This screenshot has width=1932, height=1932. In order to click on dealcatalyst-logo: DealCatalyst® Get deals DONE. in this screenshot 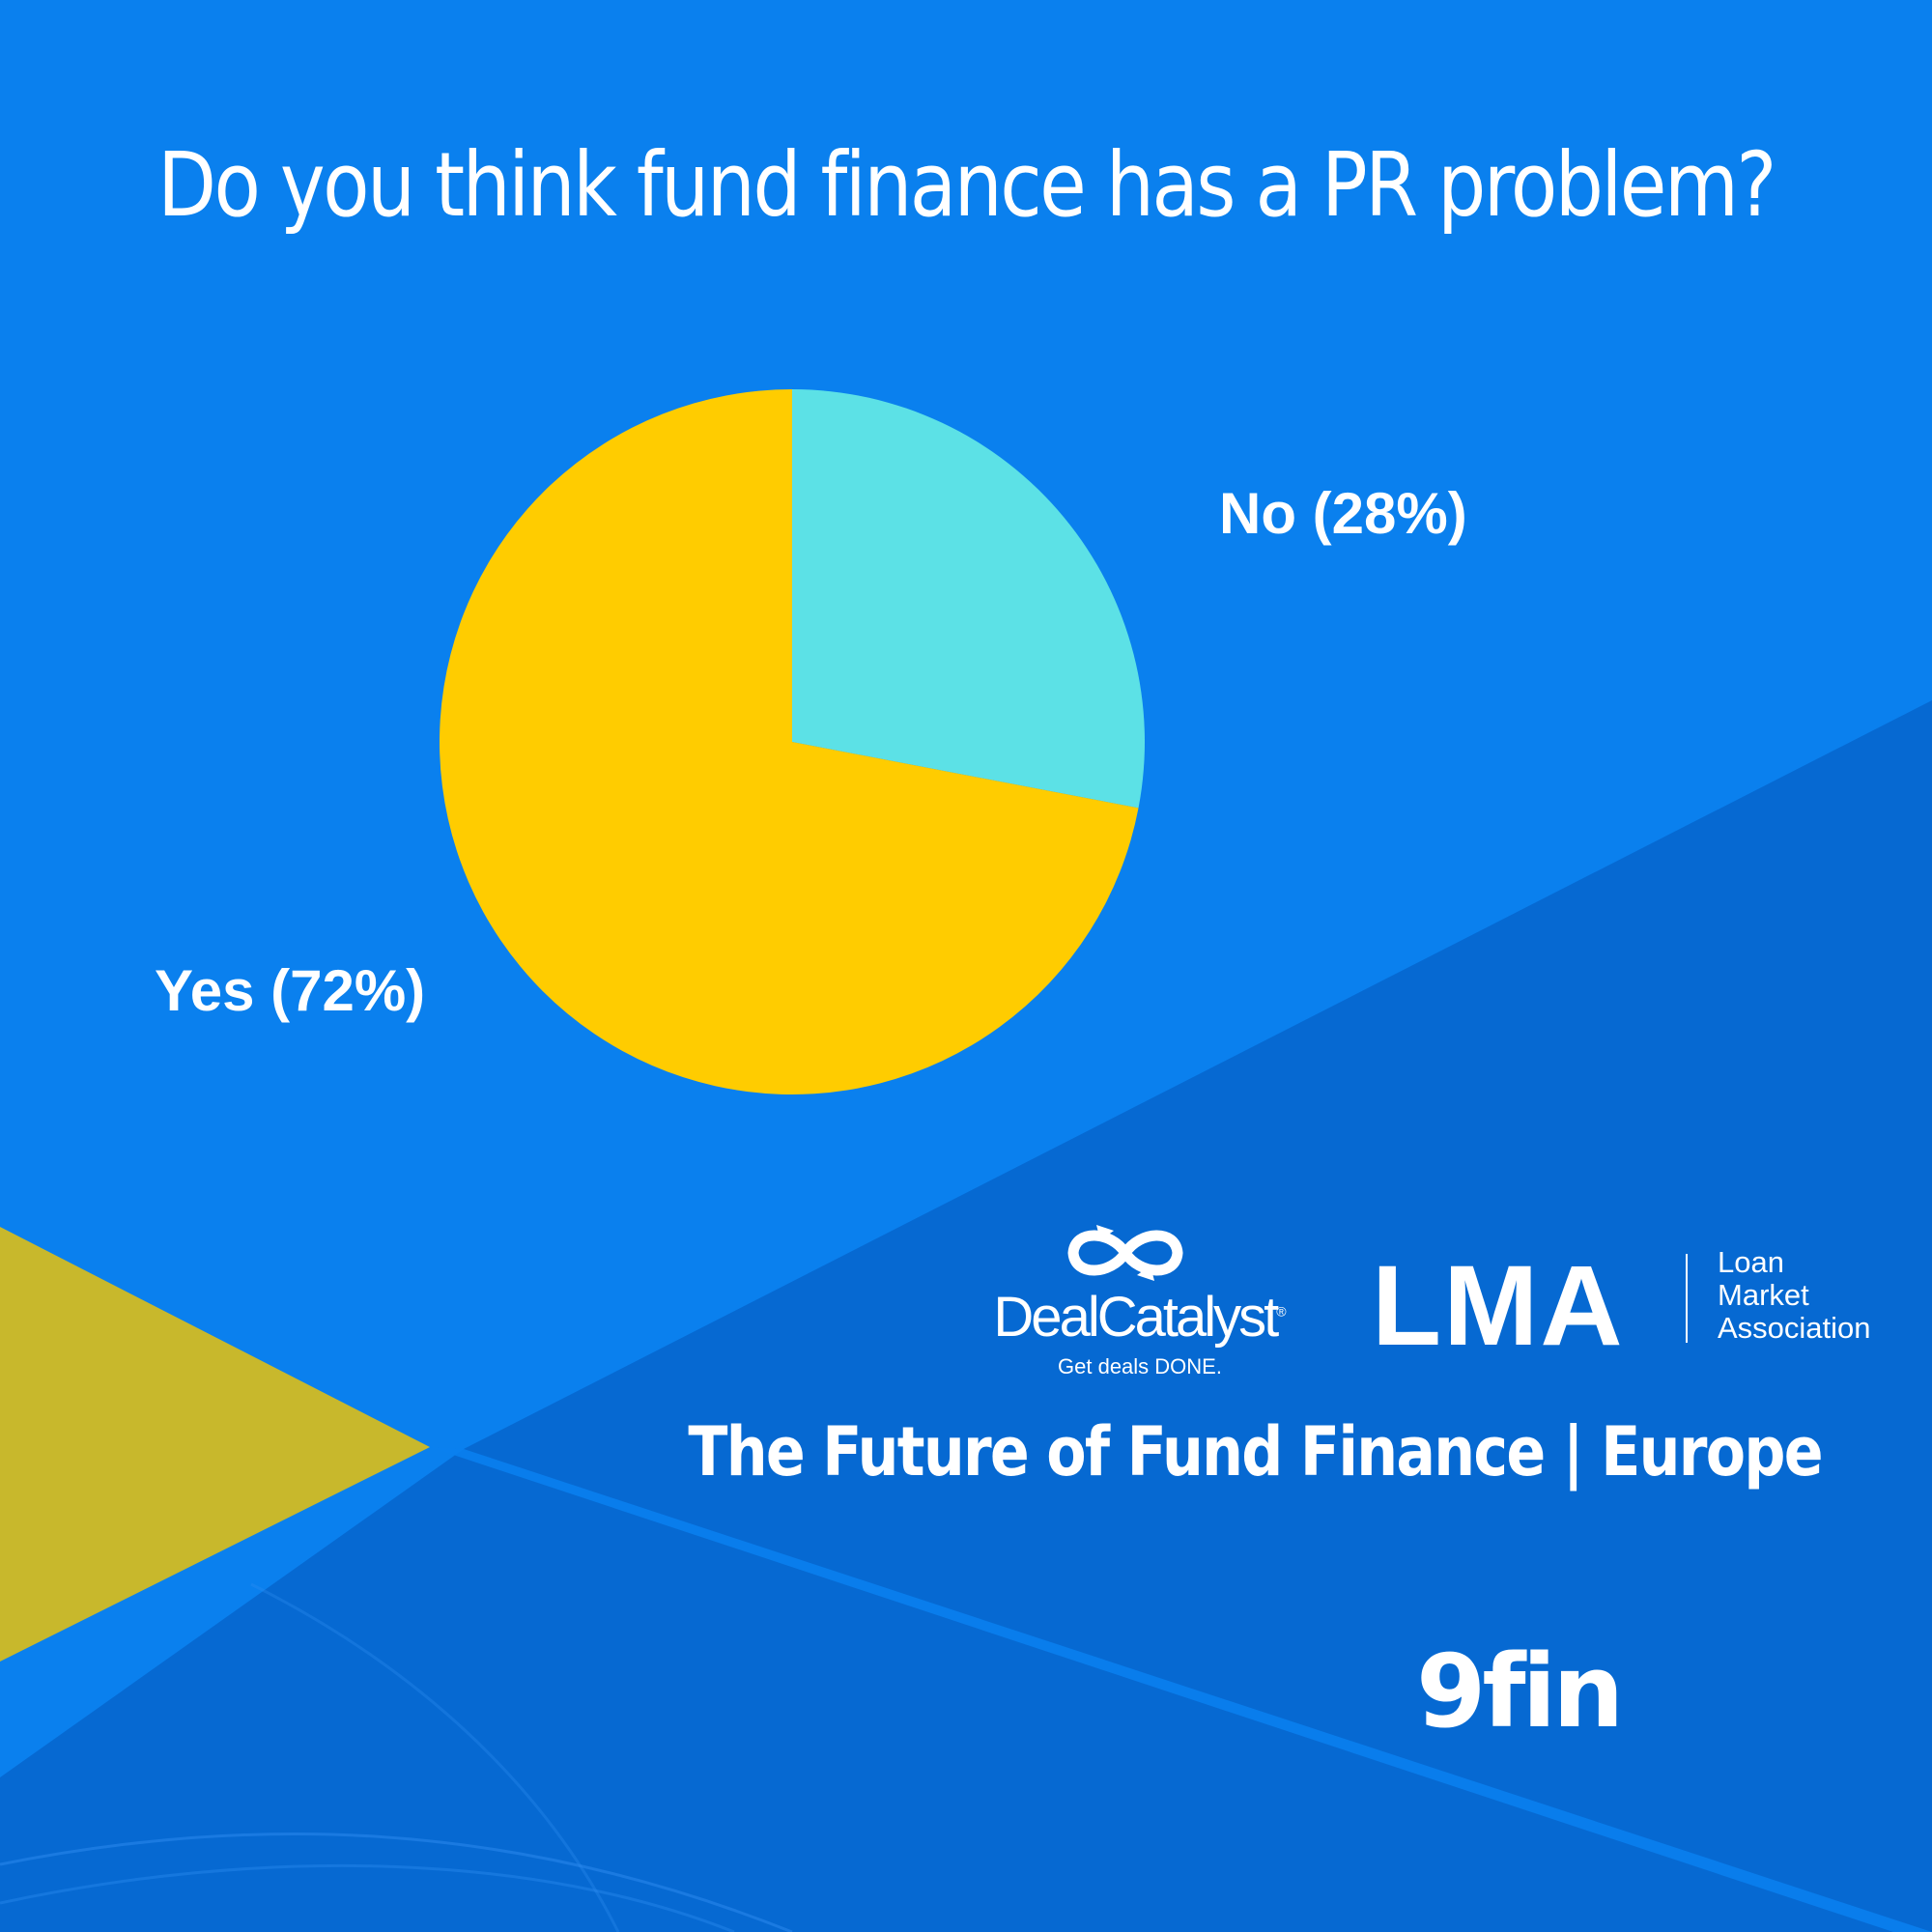, I will do `click(1139, 1306)`.